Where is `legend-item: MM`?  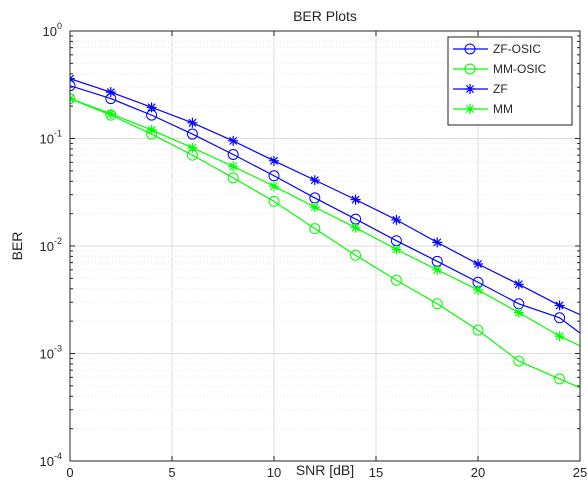 legend-item: MM is located at coordinates (483, 109).